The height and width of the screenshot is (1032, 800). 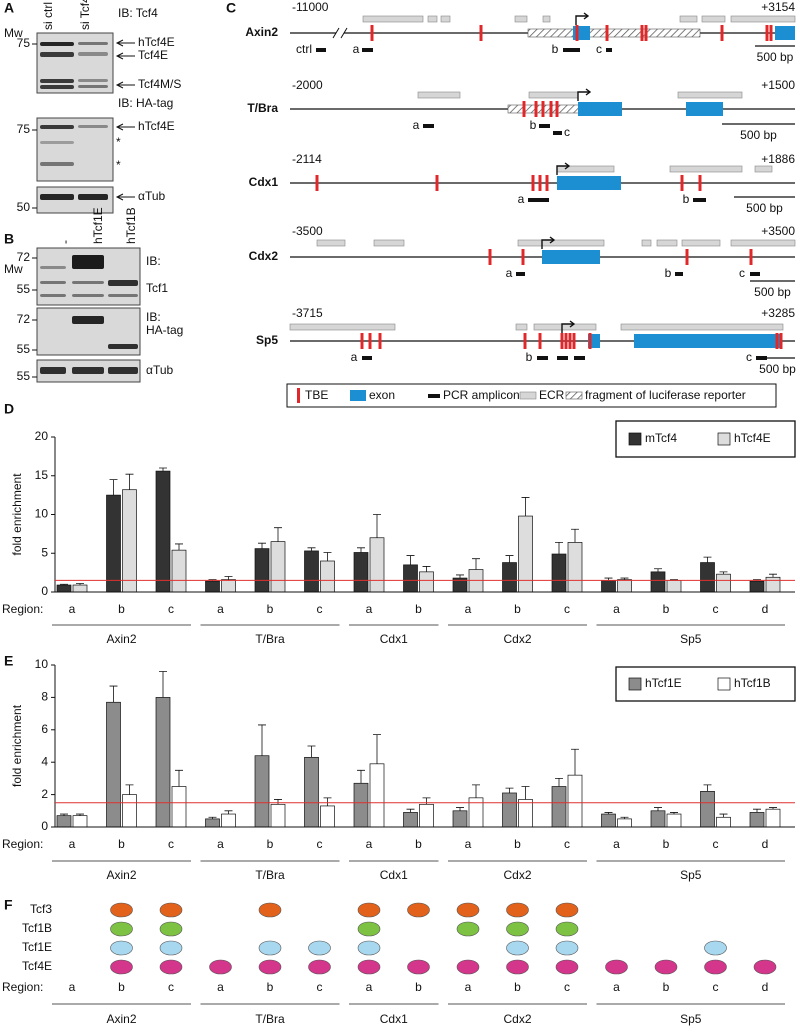 What do you see at coordinates (270, 639) in the screenshot?
I see `group-label: T/Bra` at bounding box center [270, 639].